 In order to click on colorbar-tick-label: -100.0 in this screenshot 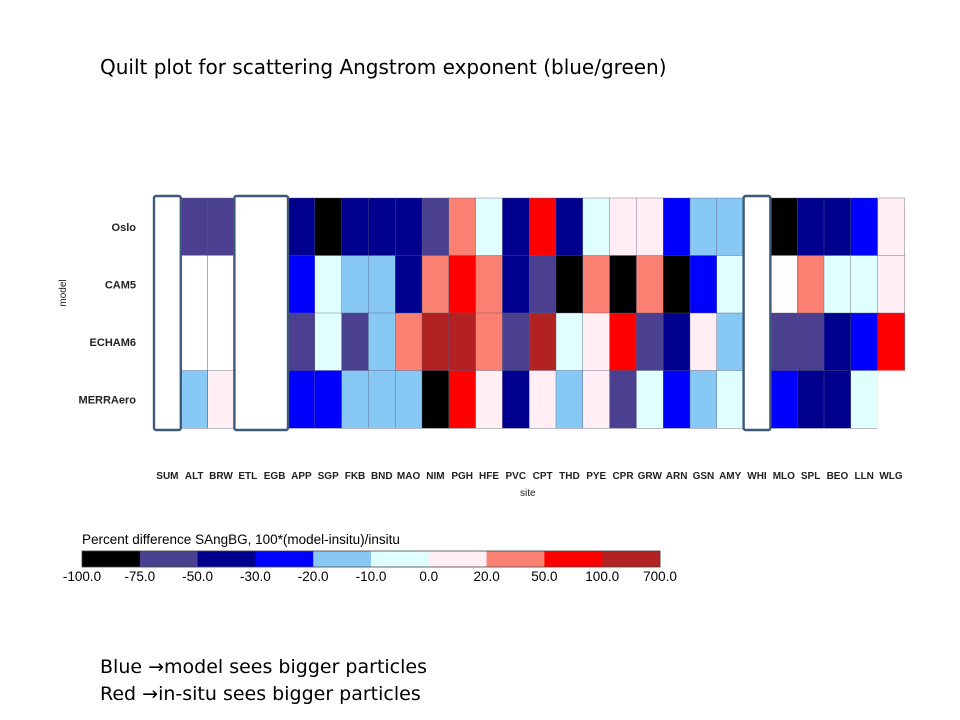, I will do `click(82, 576)`.